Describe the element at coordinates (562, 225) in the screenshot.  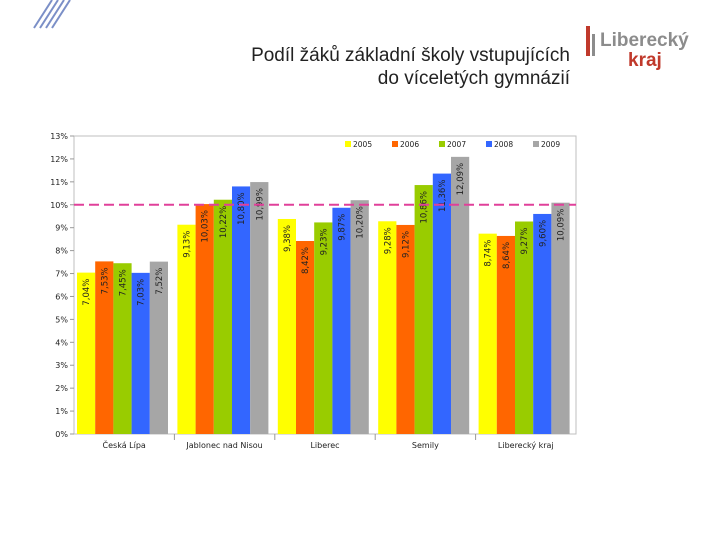
I see `data-label: 10,09%` at that location.